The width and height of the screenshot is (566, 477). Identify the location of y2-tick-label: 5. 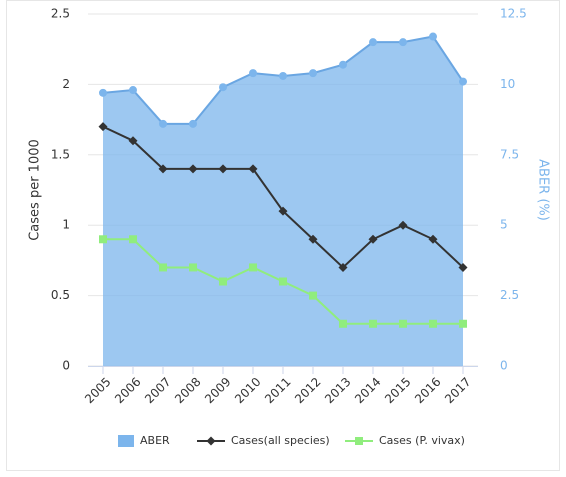
(504, 225).